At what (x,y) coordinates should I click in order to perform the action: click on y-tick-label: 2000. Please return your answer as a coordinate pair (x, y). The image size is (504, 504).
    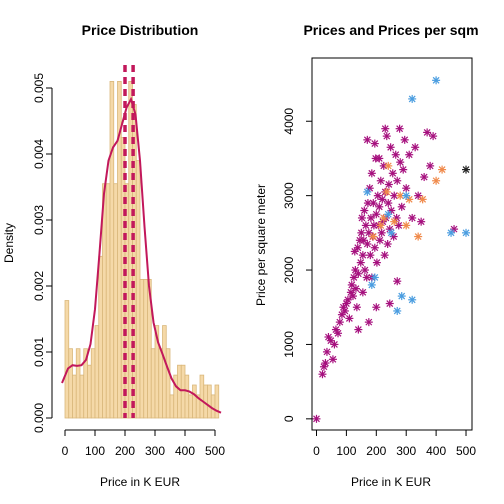
    Looking at the image, I should click on (289, 269).